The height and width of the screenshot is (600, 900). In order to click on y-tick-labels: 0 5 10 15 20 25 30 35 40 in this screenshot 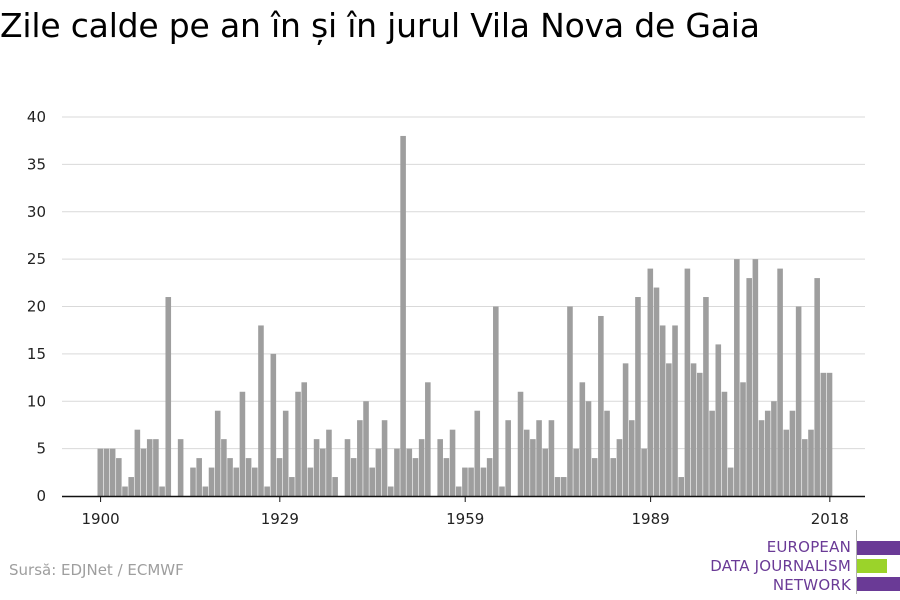, I will do `click(36, 306)`.